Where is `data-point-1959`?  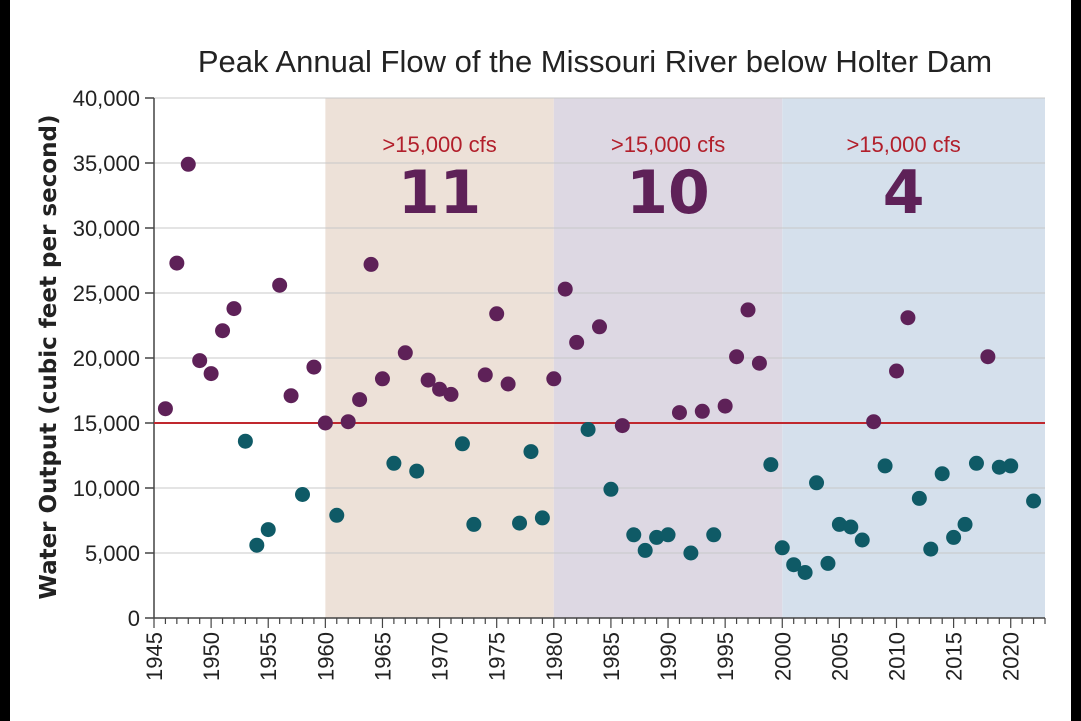 data-point-1959 is located at coordinates (314, 367).